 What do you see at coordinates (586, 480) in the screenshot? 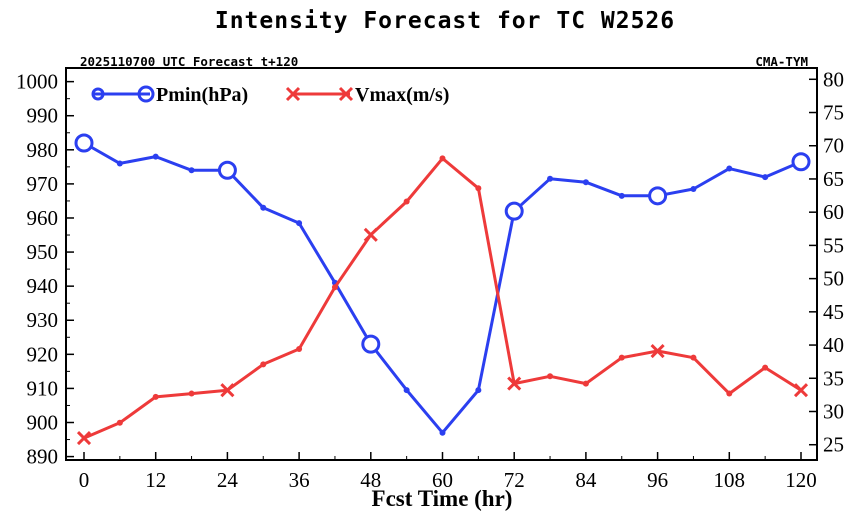
I see `x-tick-label: 84` at bounding box center [586, 480].